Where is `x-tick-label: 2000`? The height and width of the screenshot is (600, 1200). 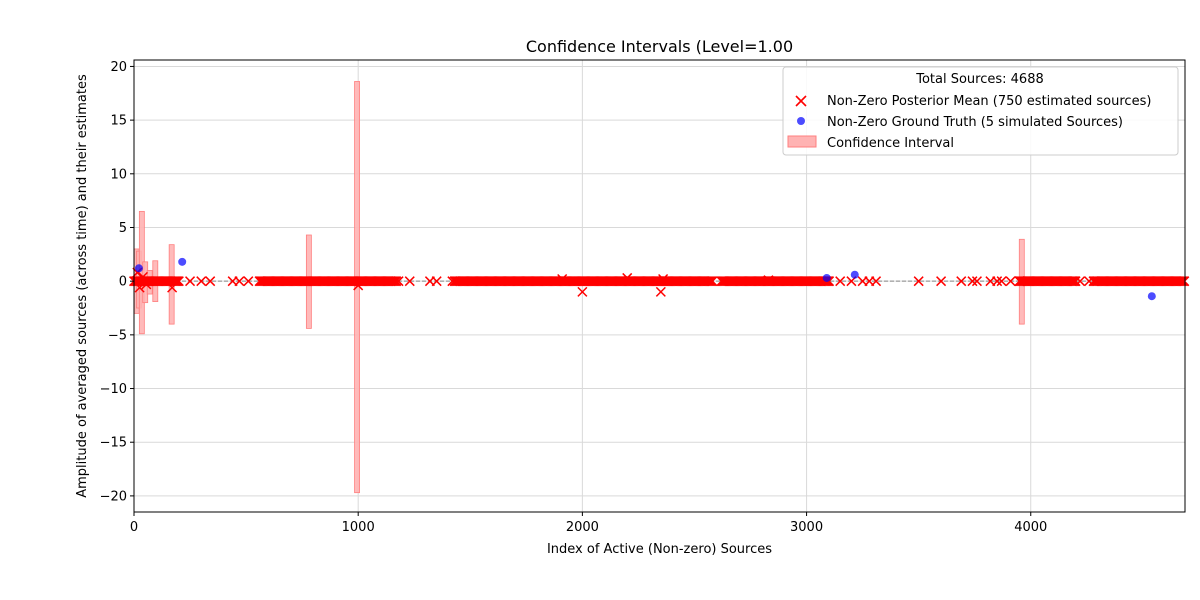 x-tick-label: 2000 is located at coordinates (582, 527).